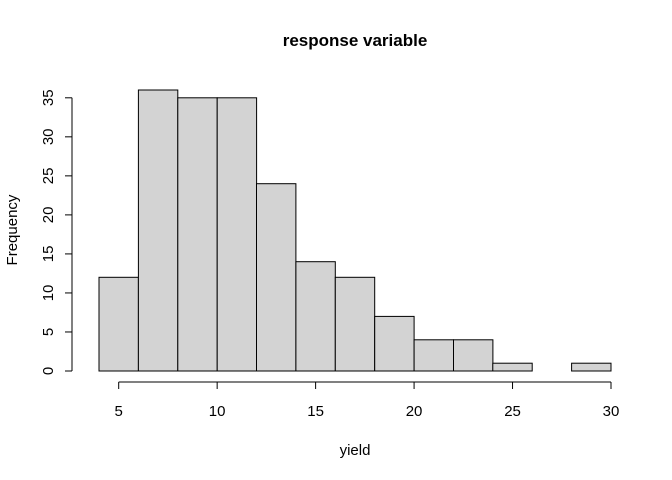 This screenshot has width=672, height=480. Describe the element at coordinates (414, 411) in the screenshot. I see `x-tick-label: 20` at that location.